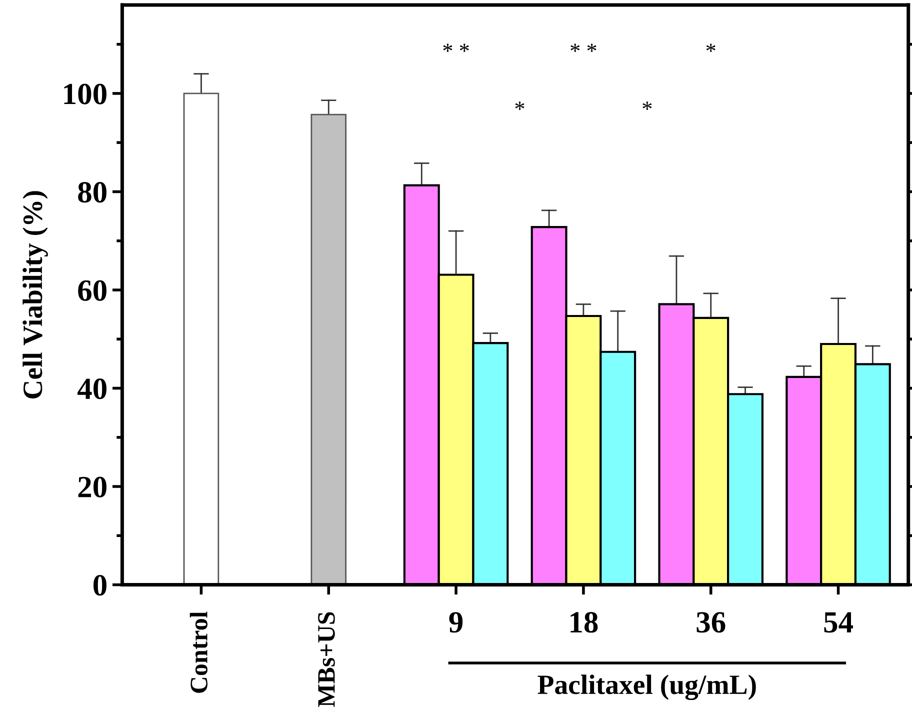  Describe the element at coordinates (92, 487) in the screenshot. I see `y-tick-label: 20` at that location.